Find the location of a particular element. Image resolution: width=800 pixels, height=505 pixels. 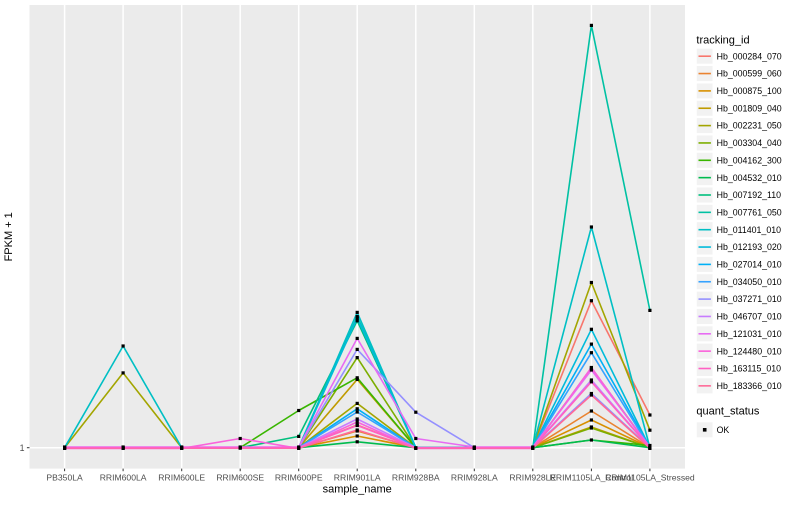

svg-text: quant_status is located at coordinates (727, 412).